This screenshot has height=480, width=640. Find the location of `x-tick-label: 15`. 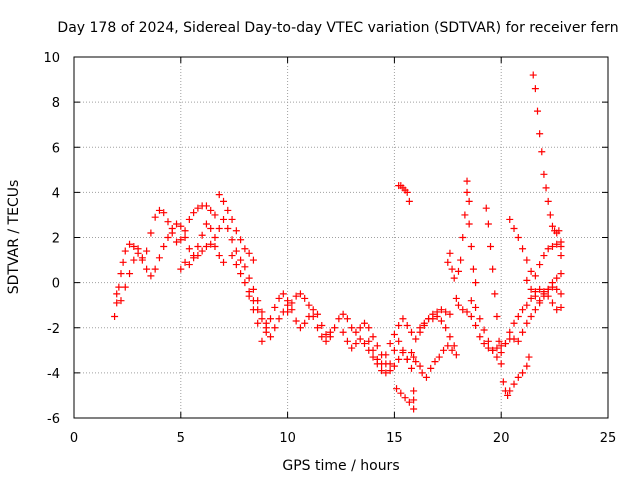

x-tick-label: 15 is located at coordinates (394, 438).